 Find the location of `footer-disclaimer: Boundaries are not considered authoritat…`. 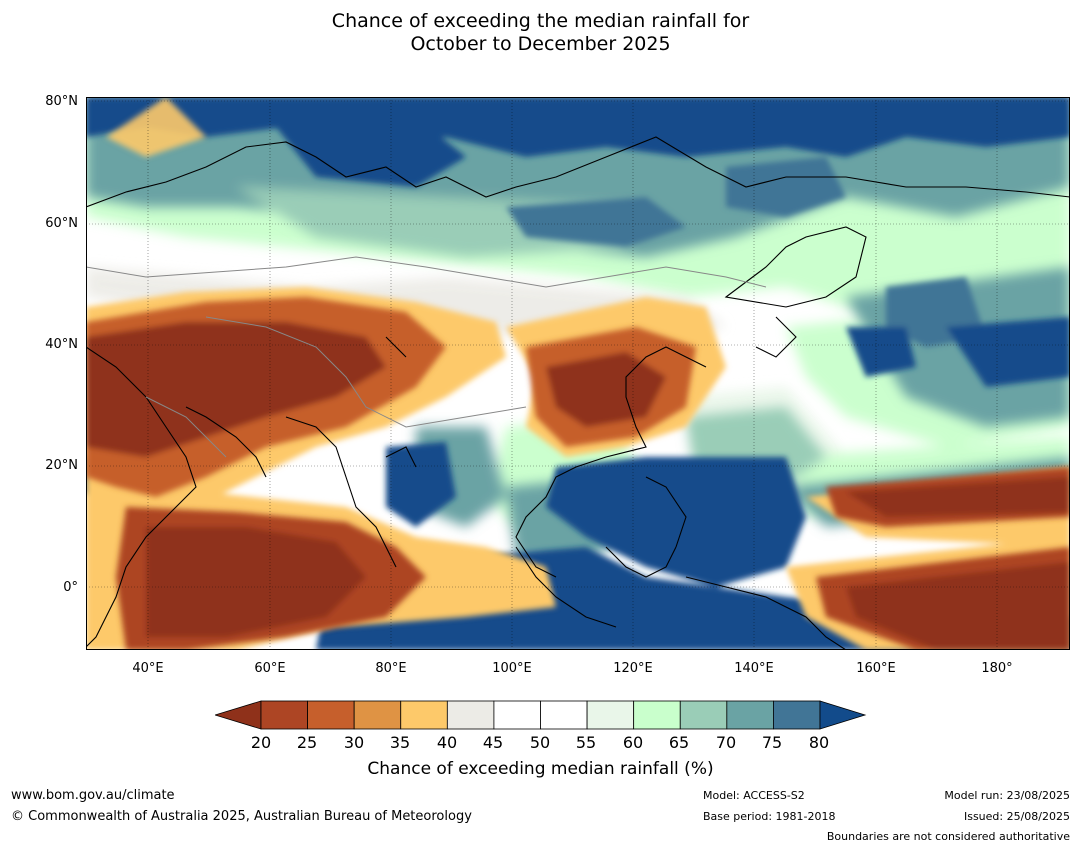

footer-disclaimer: Boundaries are not considered authoritat… is located at coordinates (948, 836).